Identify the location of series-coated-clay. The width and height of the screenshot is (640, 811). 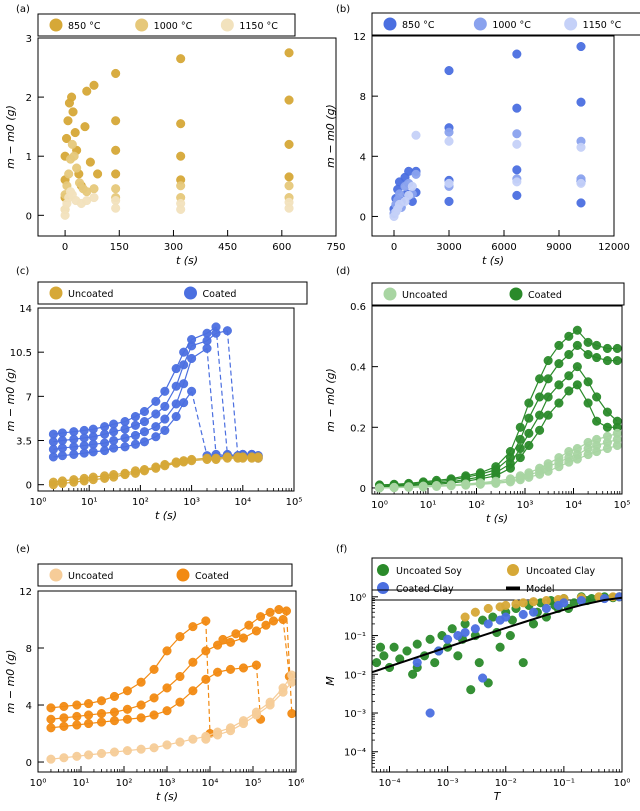
(517, 655).